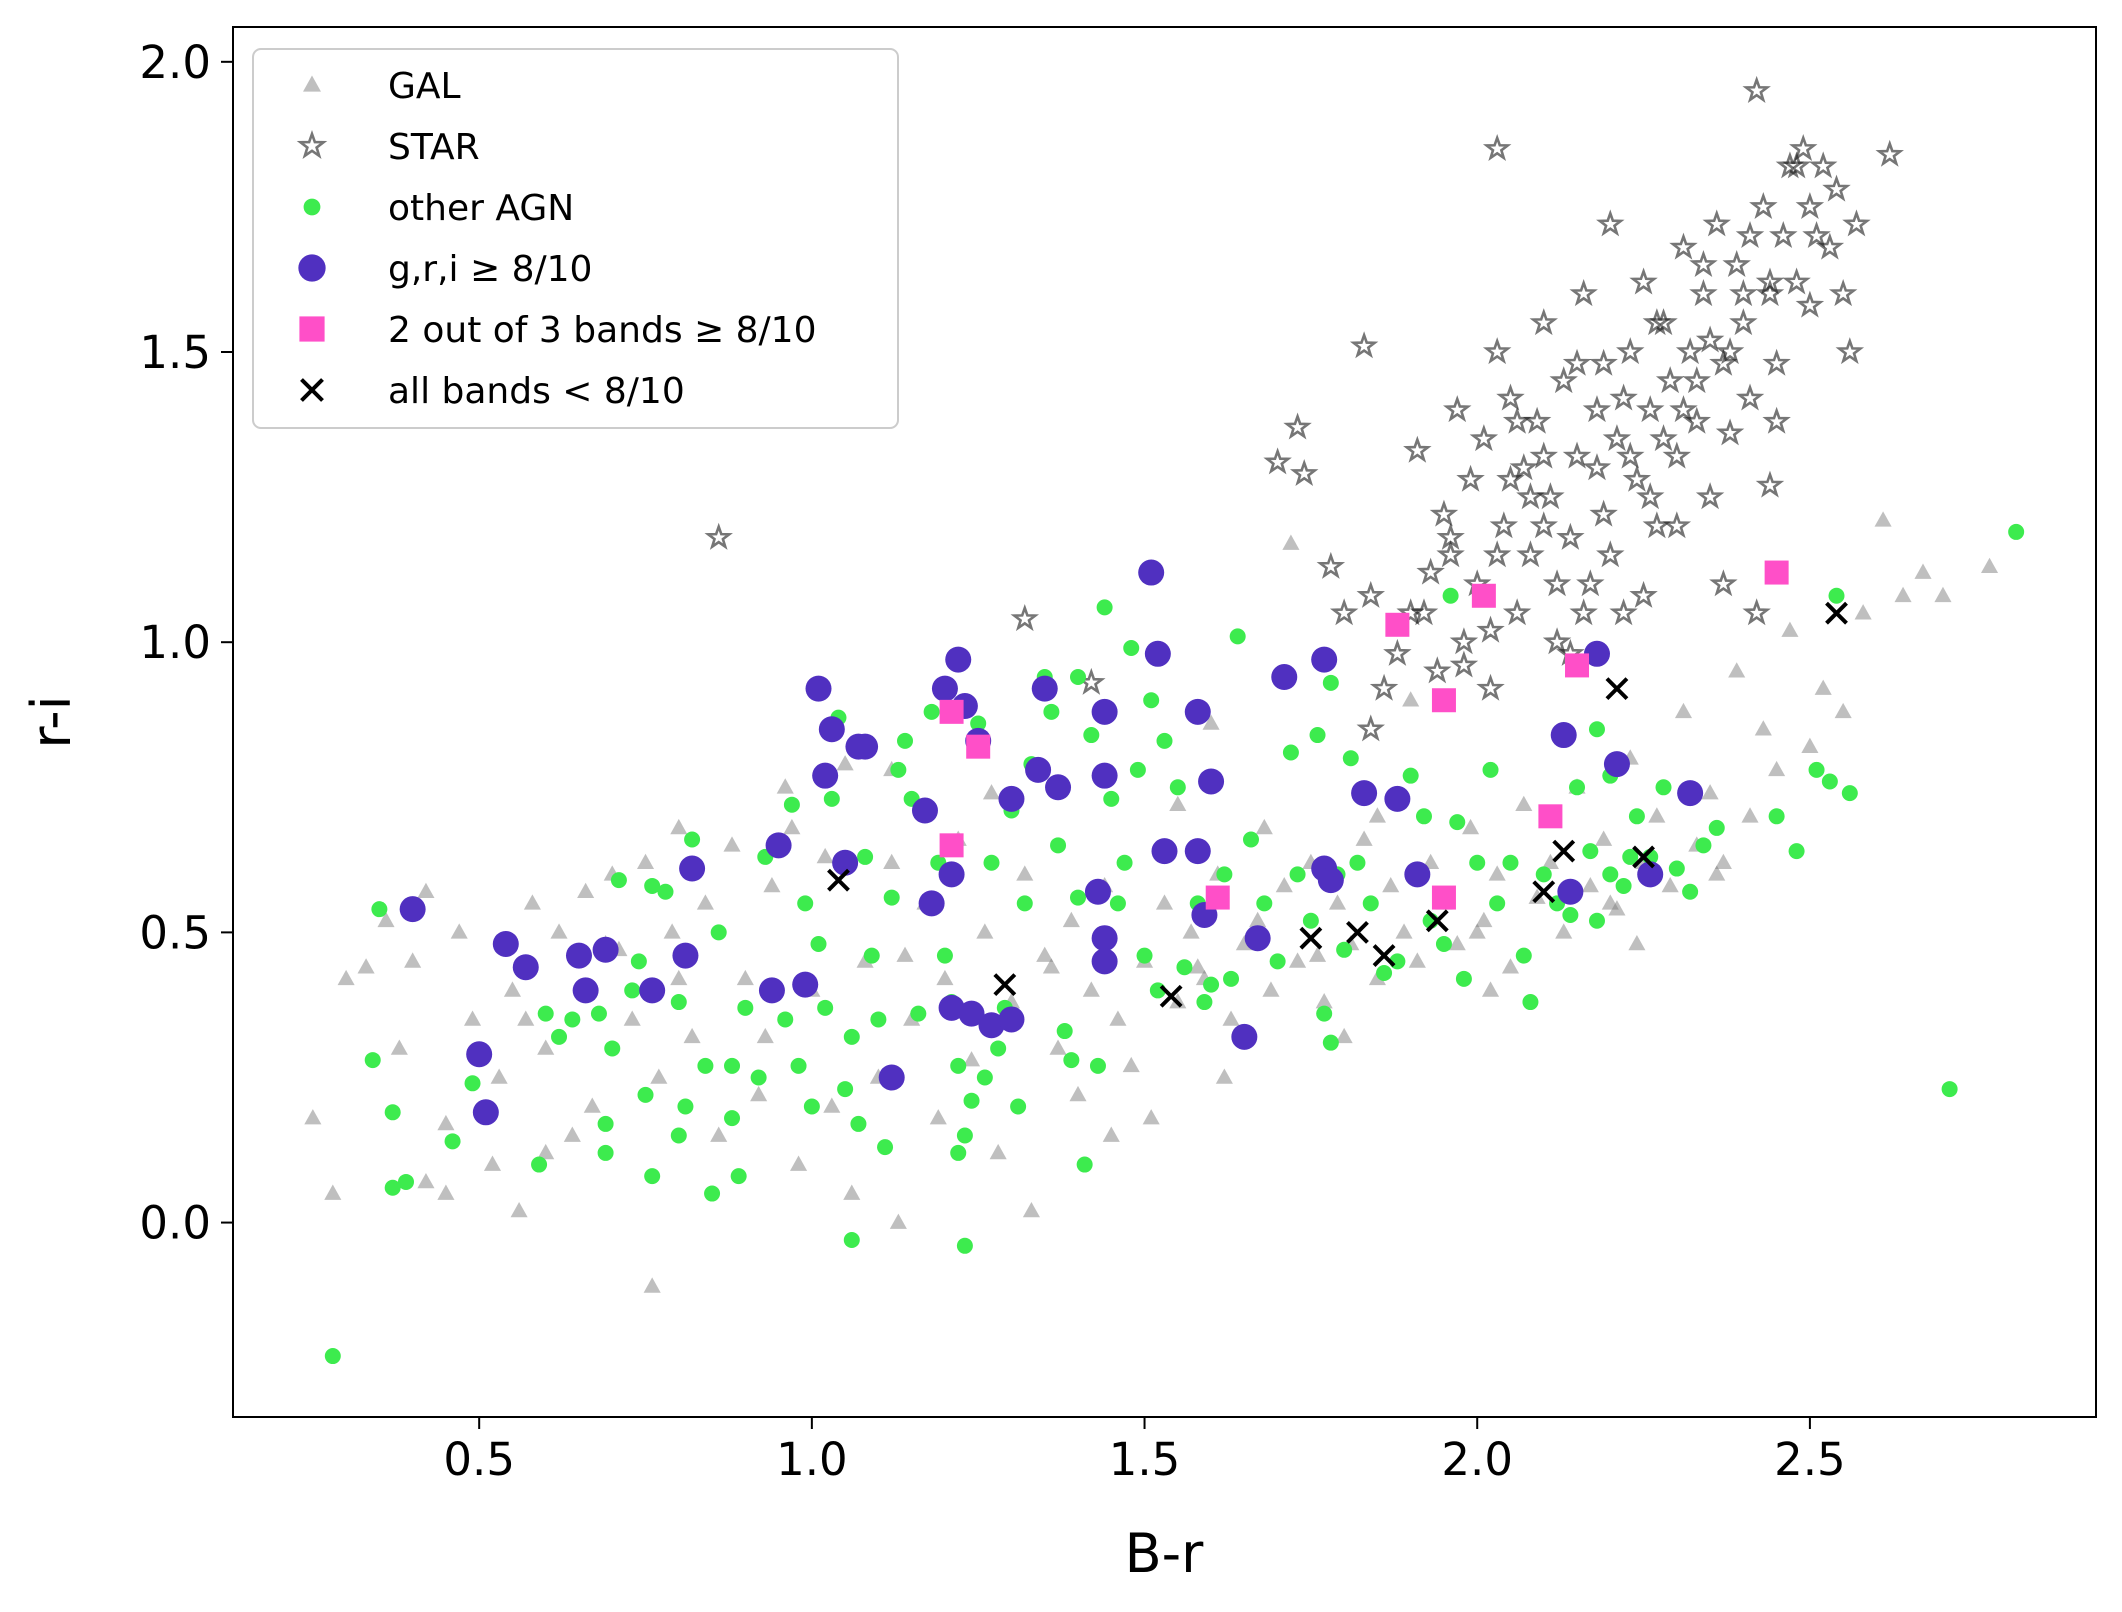 The height and width of the screenshot is (1612, 2122). What do you see at coordinates (438, 208) in the screenshot?
I see `legend-entry-other-agn: other AGN` at bounding box center [438, 208].